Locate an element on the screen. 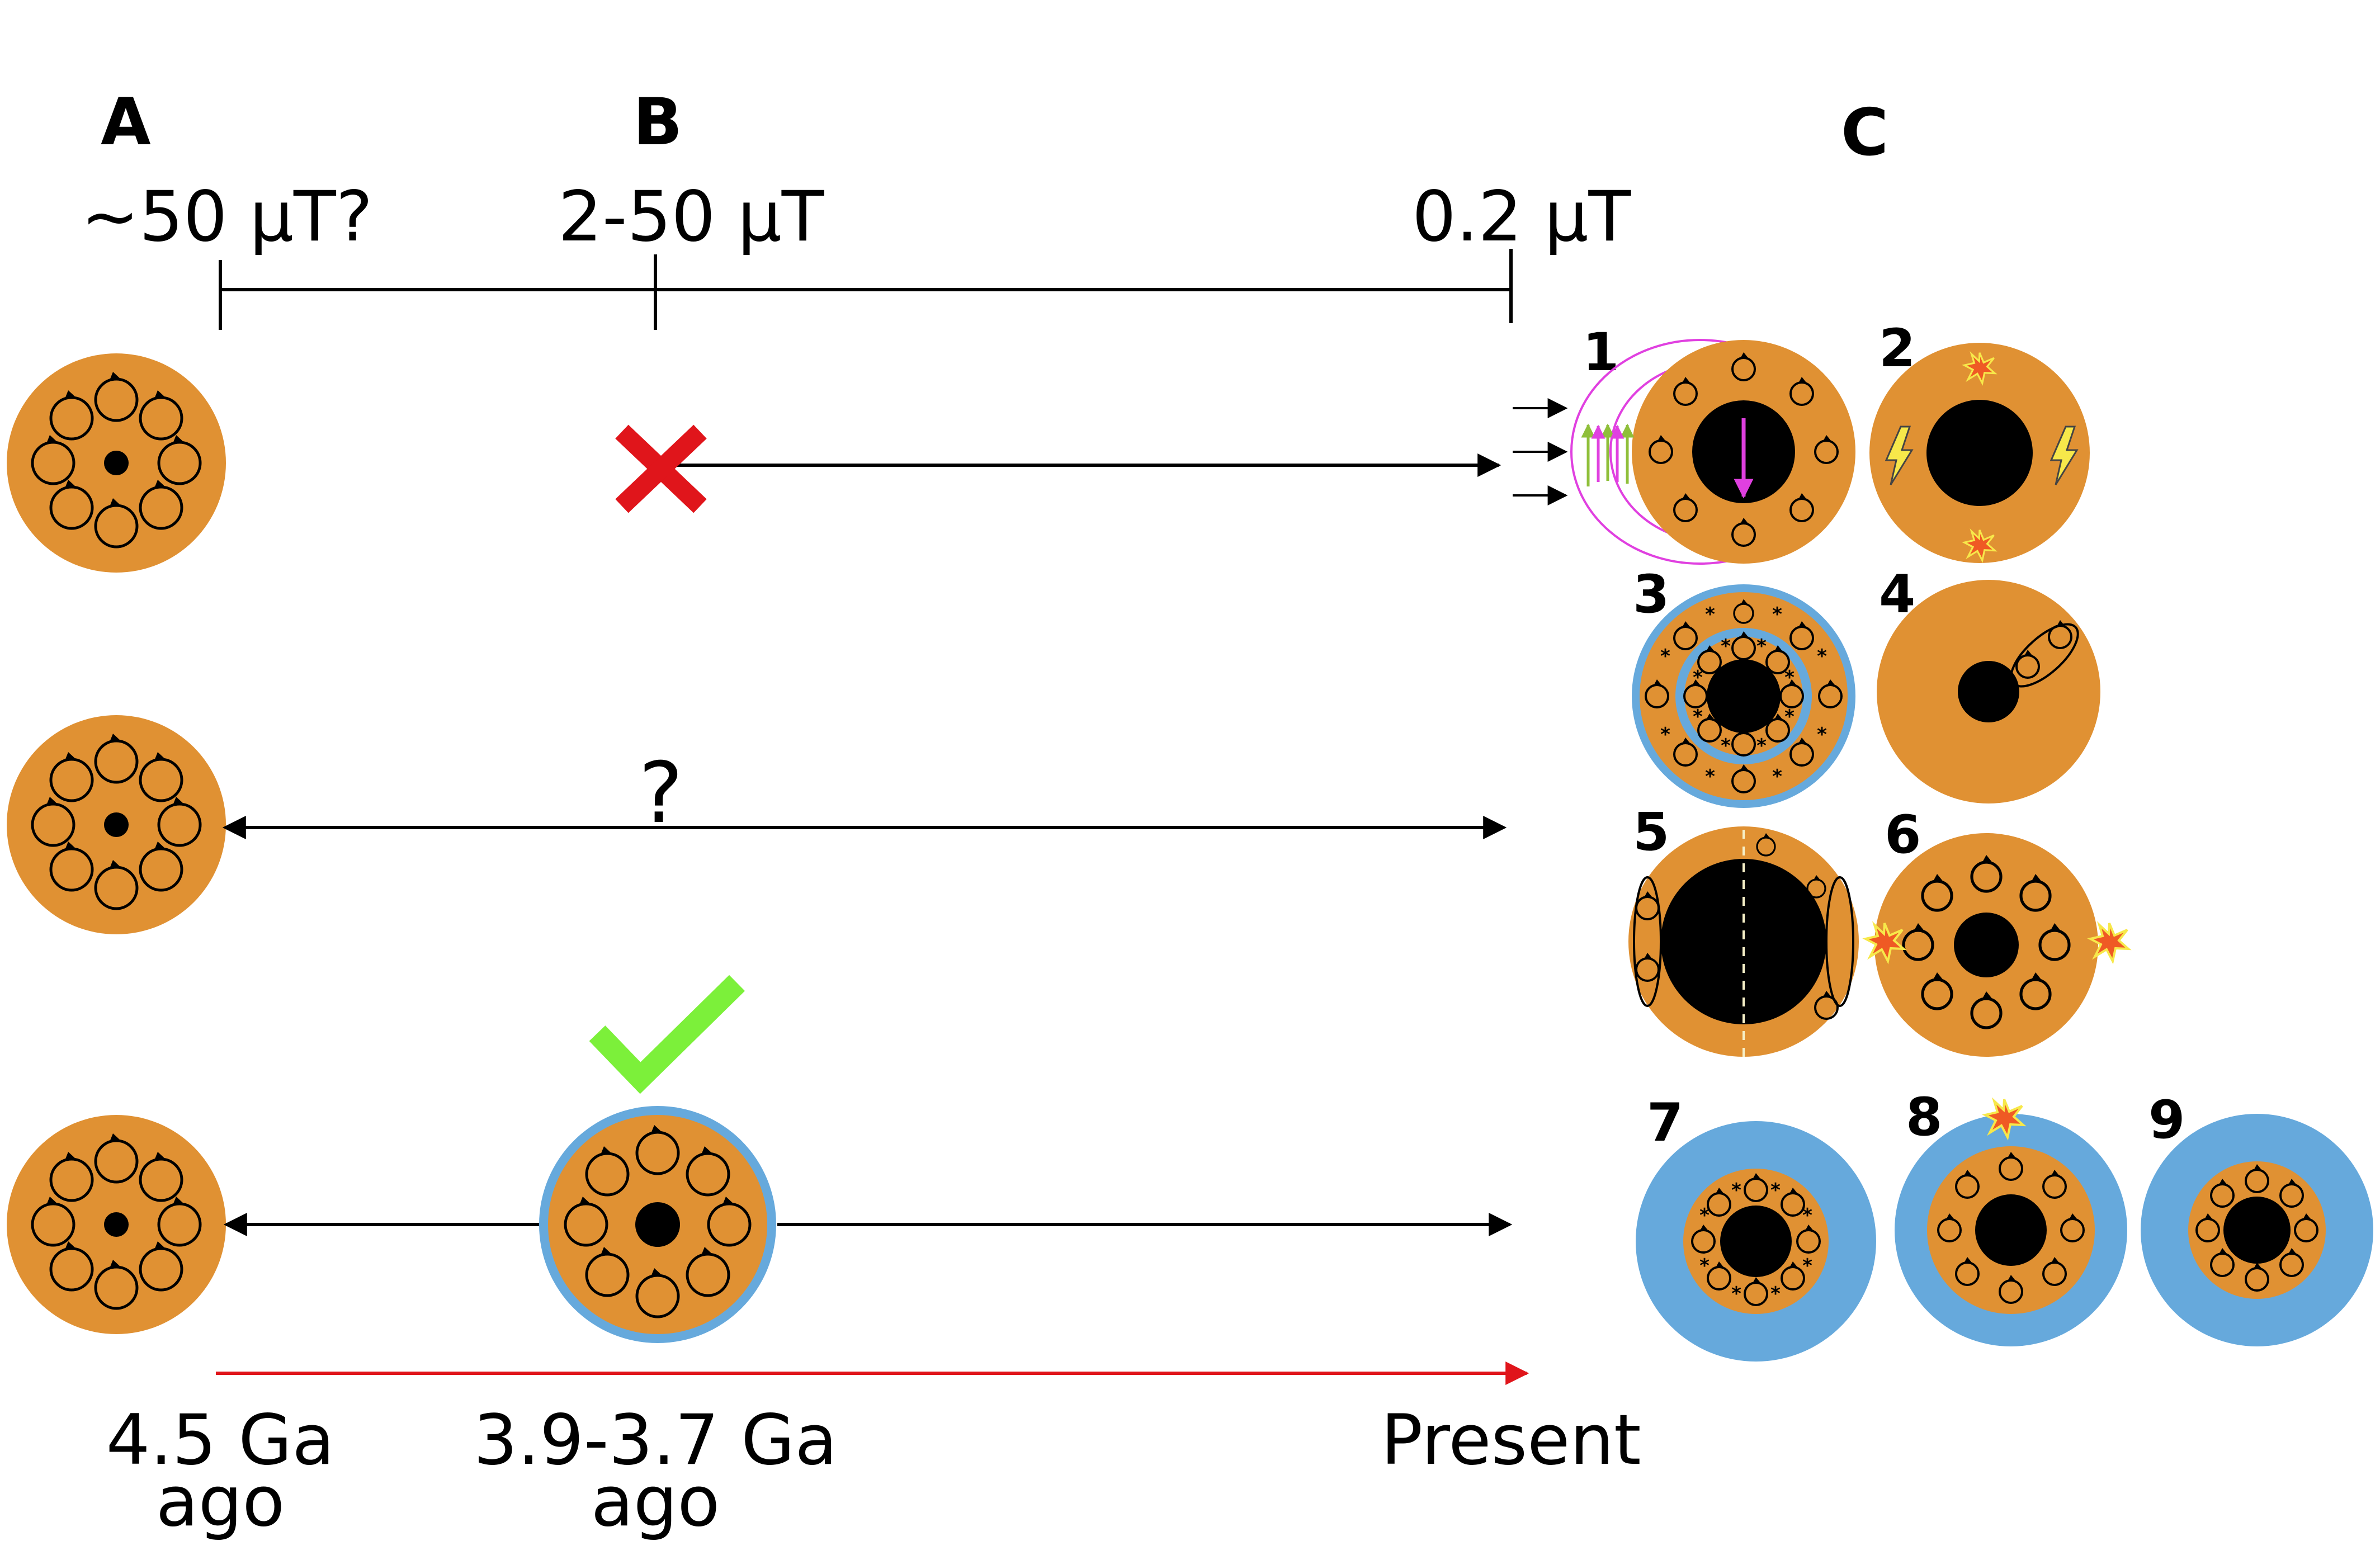  planet-a-row2 is located at coordinates (117, 824).